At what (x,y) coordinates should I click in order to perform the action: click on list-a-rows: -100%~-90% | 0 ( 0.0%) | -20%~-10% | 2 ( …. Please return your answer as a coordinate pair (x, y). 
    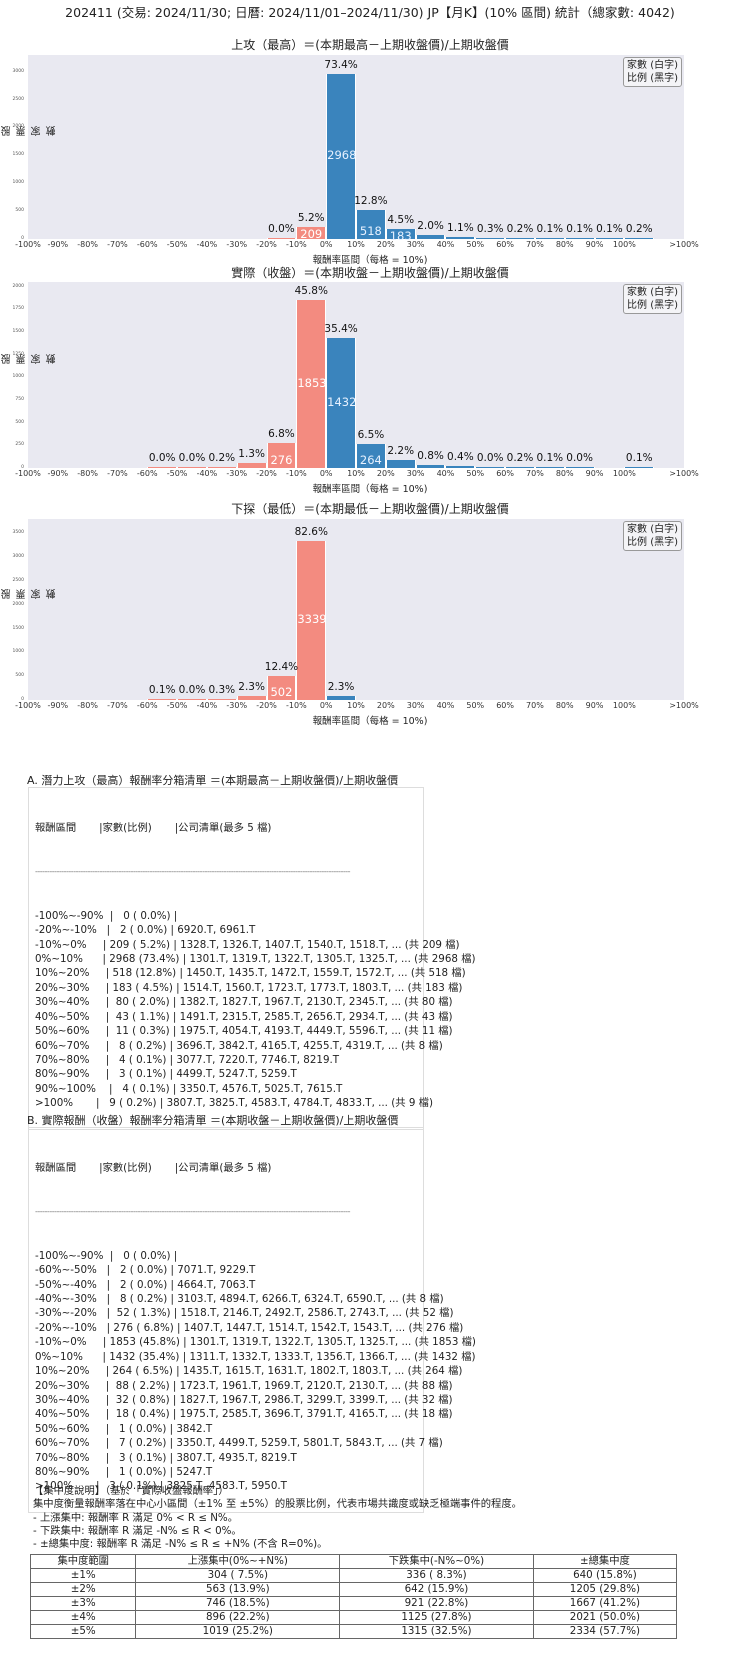
    Looking at the image, I should click on (255, 1010).